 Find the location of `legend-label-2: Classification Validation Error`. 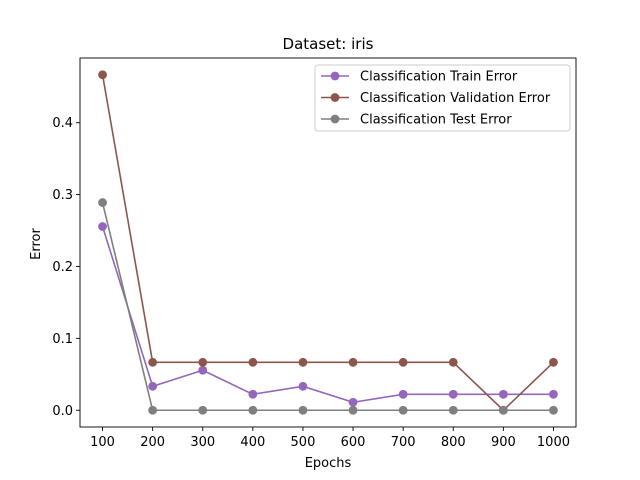

legend-label-2: Classification Validation Error is located at coordinates (455, 98).